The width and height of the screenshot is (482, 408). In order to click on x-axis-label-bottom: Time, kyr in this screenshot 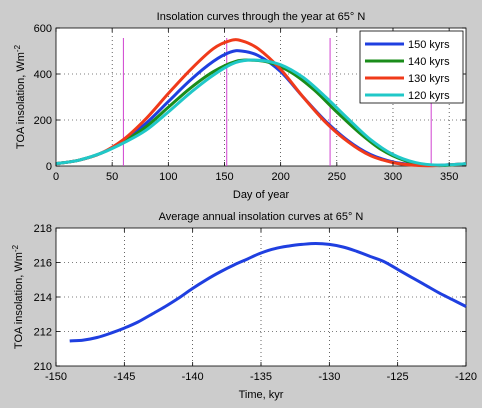, I will do `click(261, 395)`.